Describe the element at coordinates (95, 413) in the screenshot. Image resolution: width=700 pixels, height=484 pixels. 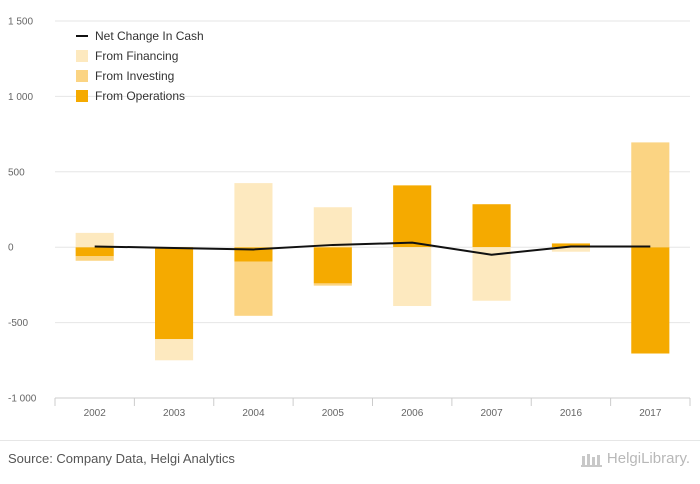
I see `x-tick-label: 2002` at that location.